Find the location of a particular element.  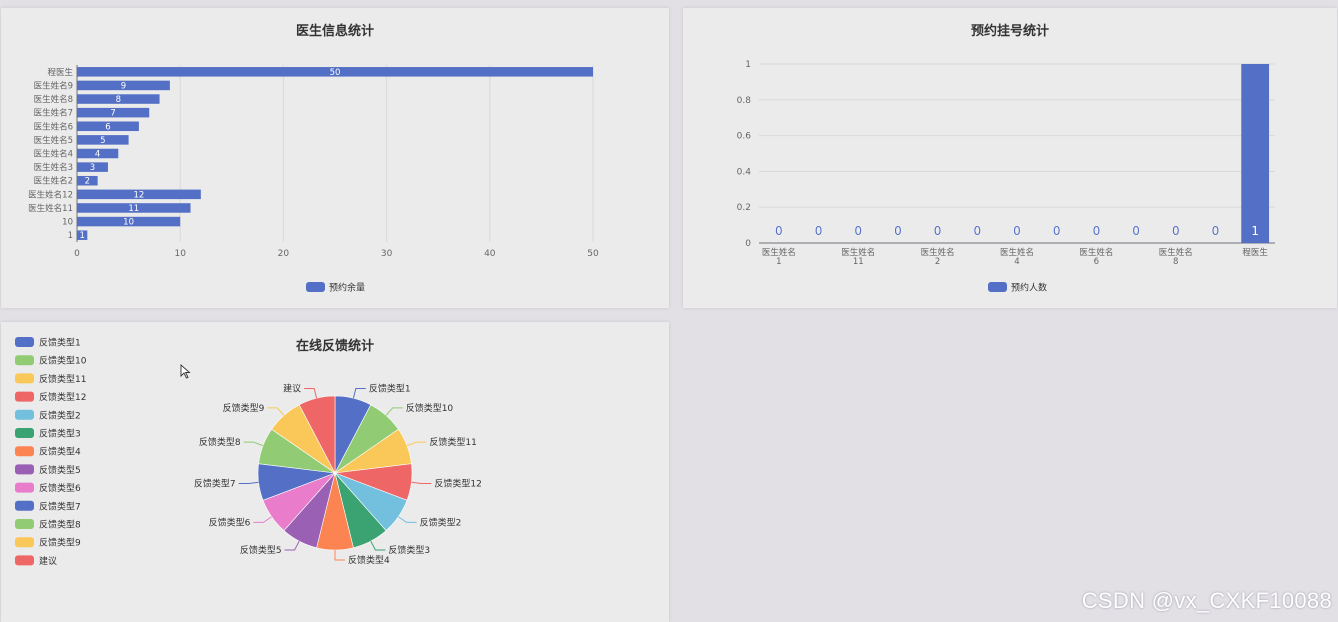

y-tick-label-4: 医生姓名2 is located at coordinates (53, 181).